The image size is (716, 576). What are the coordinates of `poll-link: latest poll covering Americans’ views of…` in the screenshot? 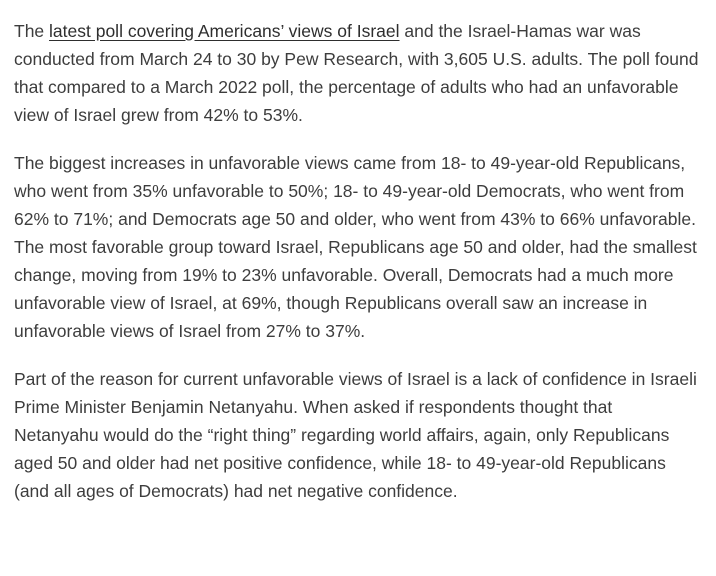 It's located at (224, 31).